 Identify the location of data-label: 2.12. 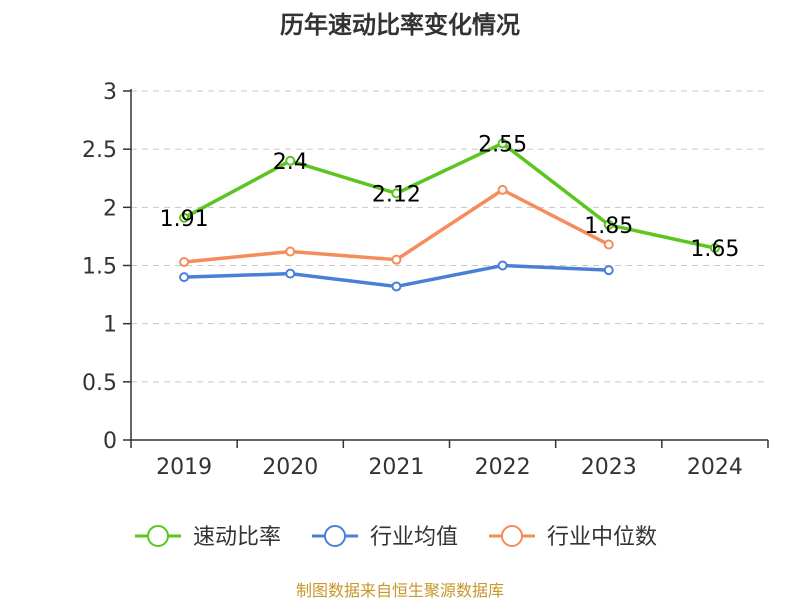
(396, 194).